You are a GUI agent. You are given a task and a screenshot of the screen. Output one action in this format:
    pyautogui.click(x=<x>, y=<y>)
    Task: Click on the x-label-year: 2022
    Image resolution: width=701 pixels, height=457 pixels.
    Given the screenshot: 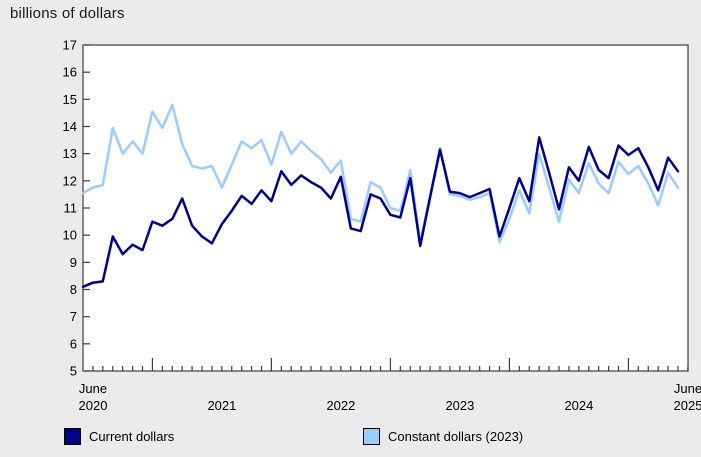 What is the action you would take?
    pyautogui.click(x=340, y=405)
    